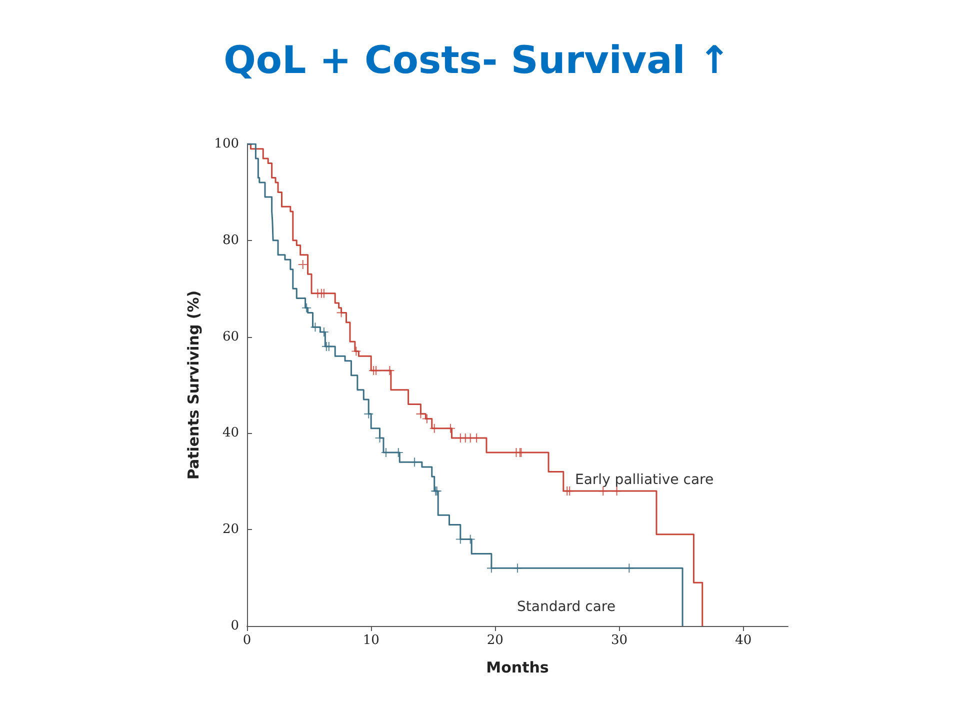 Image resolution: width=954 pixels, height=720 pixels. Describe the element at coordinates (247, 640) in the screenshot. I see `x-tick-label: 0` at that location.